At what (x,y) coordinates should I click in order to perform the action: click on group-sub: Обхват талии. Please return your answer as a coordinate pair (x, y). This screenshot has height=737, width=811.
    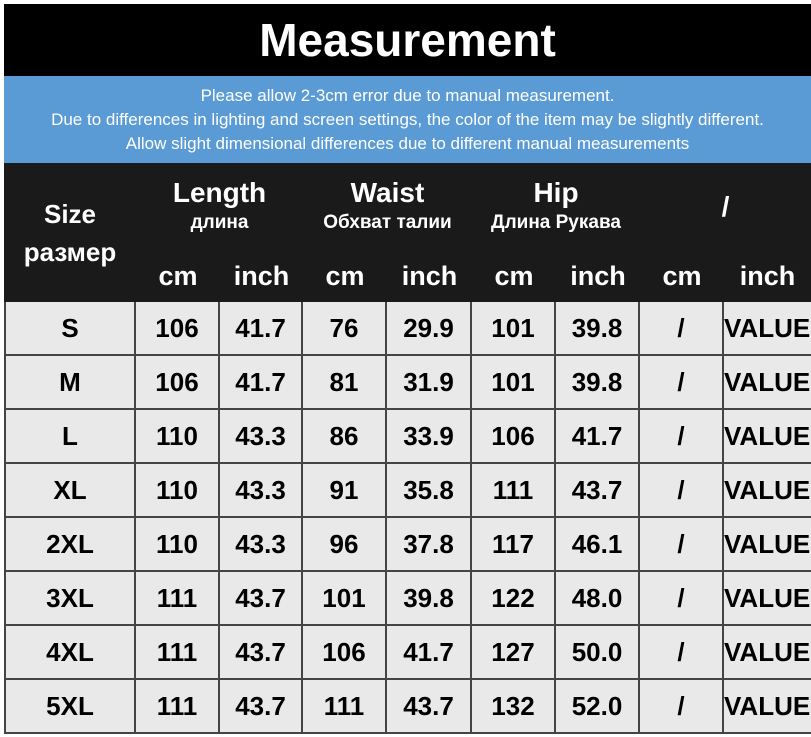
    Looking at the image, I should click on (387, 222).